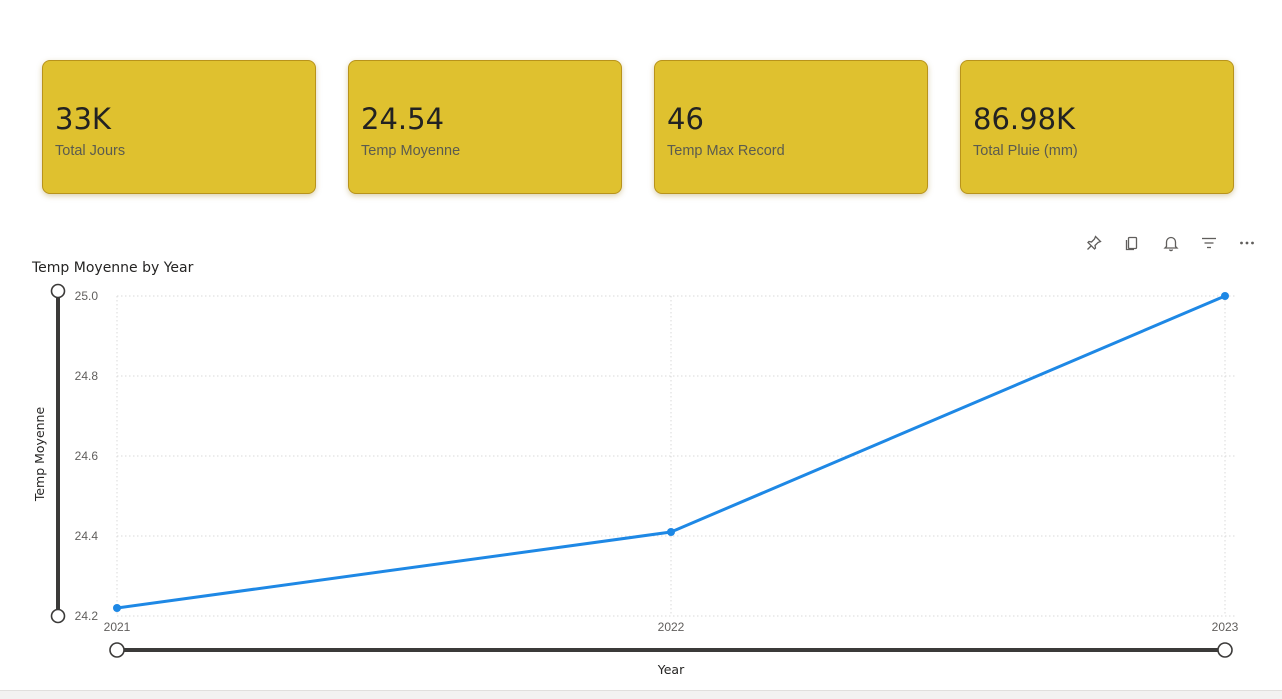  What do you see at coordinates (791, 127) in the screenshot?
I see `kpi-card-temp-max-record: 46 Temp Max Record` at bounding box center [791, 127].